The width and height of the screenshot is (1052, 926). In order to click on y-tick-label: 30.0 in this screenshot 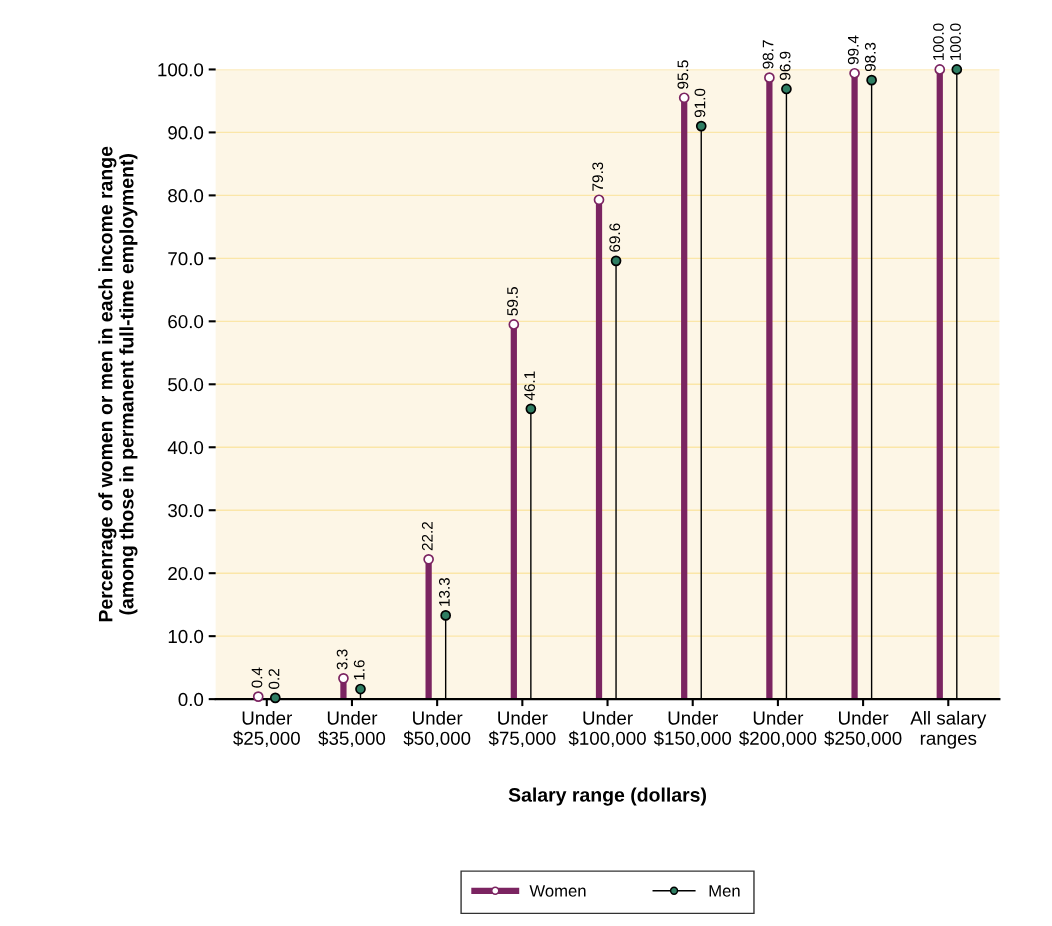, I will do `click(186, 510)`.